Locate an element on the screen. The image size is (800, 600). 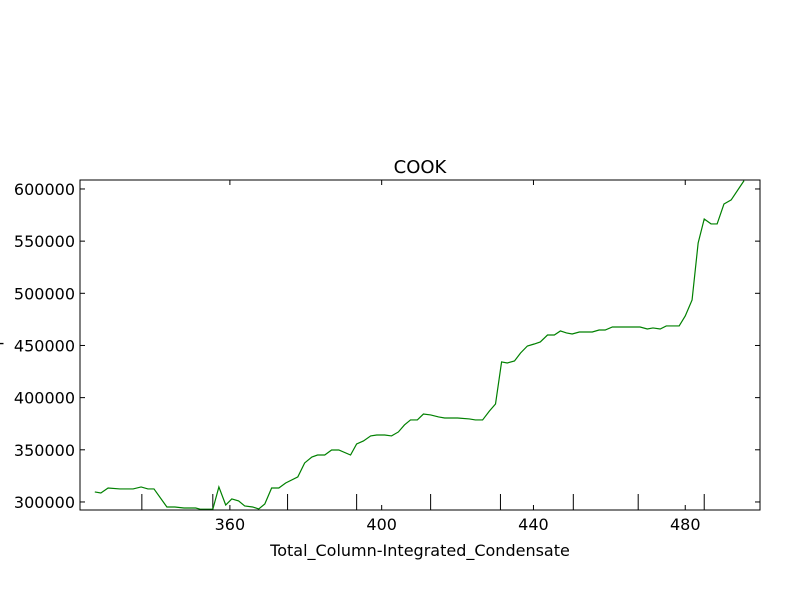
y-tick-label: 300000 is located at coordinates (44, 502).